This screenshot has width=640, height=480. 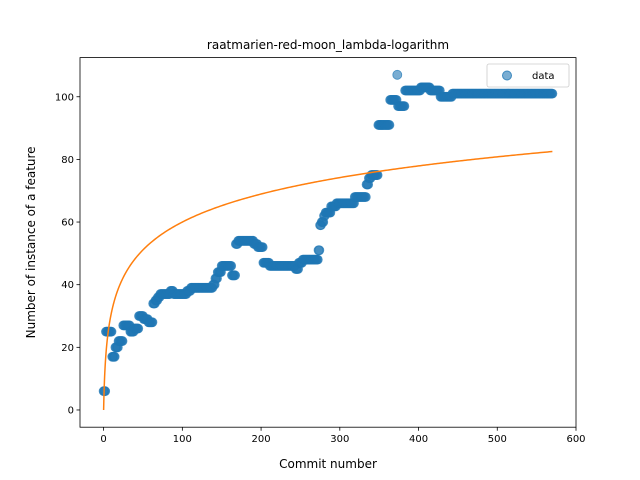 I want to click on x-tick-label: 500, so click(x=497, y=439).